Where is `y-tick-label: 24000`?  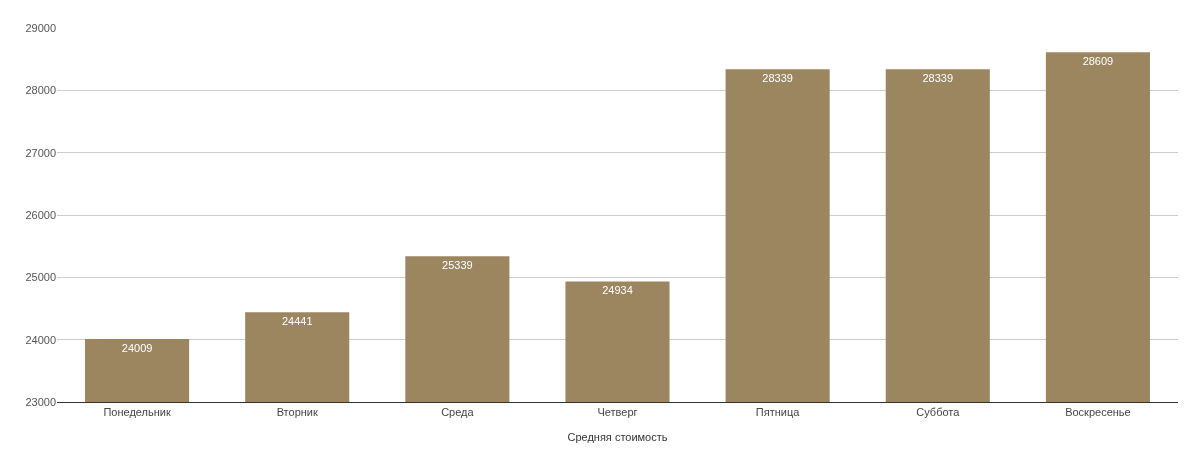
y-tick-label: 24000 is located at coordinates (40, 339).